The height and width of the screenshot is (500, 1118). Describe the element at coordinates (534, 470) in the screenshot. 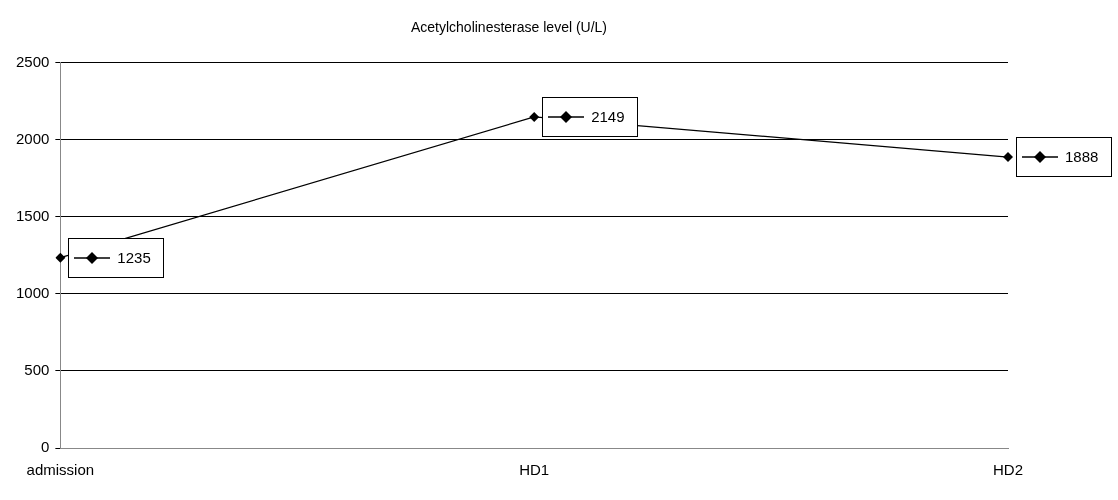

I see `x-tick-label: HD1` at that location.